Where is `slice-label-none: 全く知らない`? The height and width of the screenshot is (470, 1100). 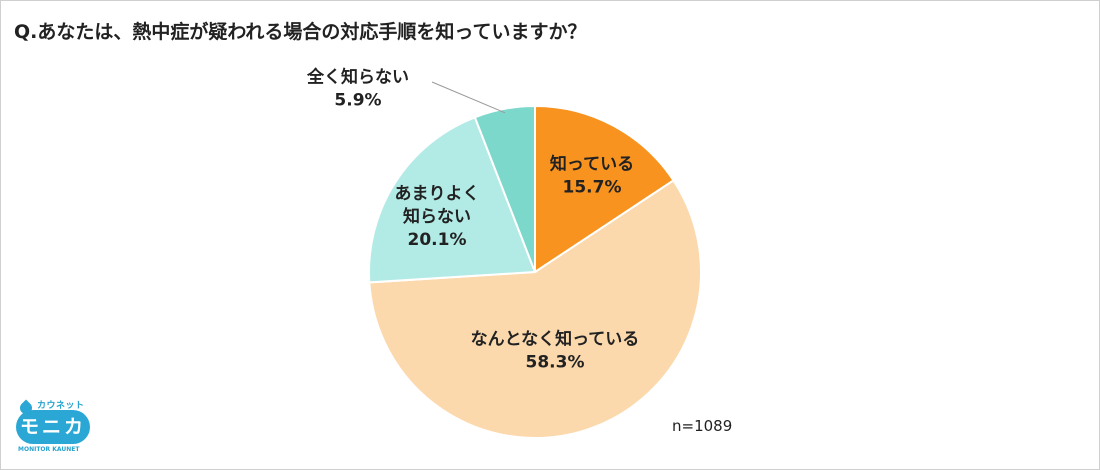
slice-label-none: 全く知らない is located at coordinates (357, 77).